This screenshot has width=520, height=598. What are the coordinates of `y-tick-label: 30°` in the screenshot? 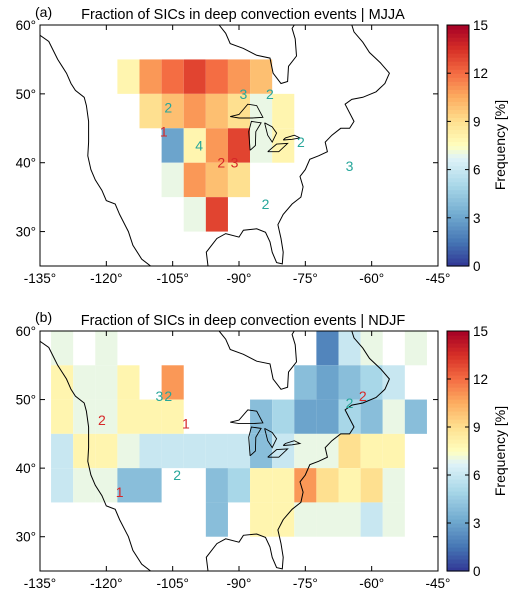 It's located at (26, 537).